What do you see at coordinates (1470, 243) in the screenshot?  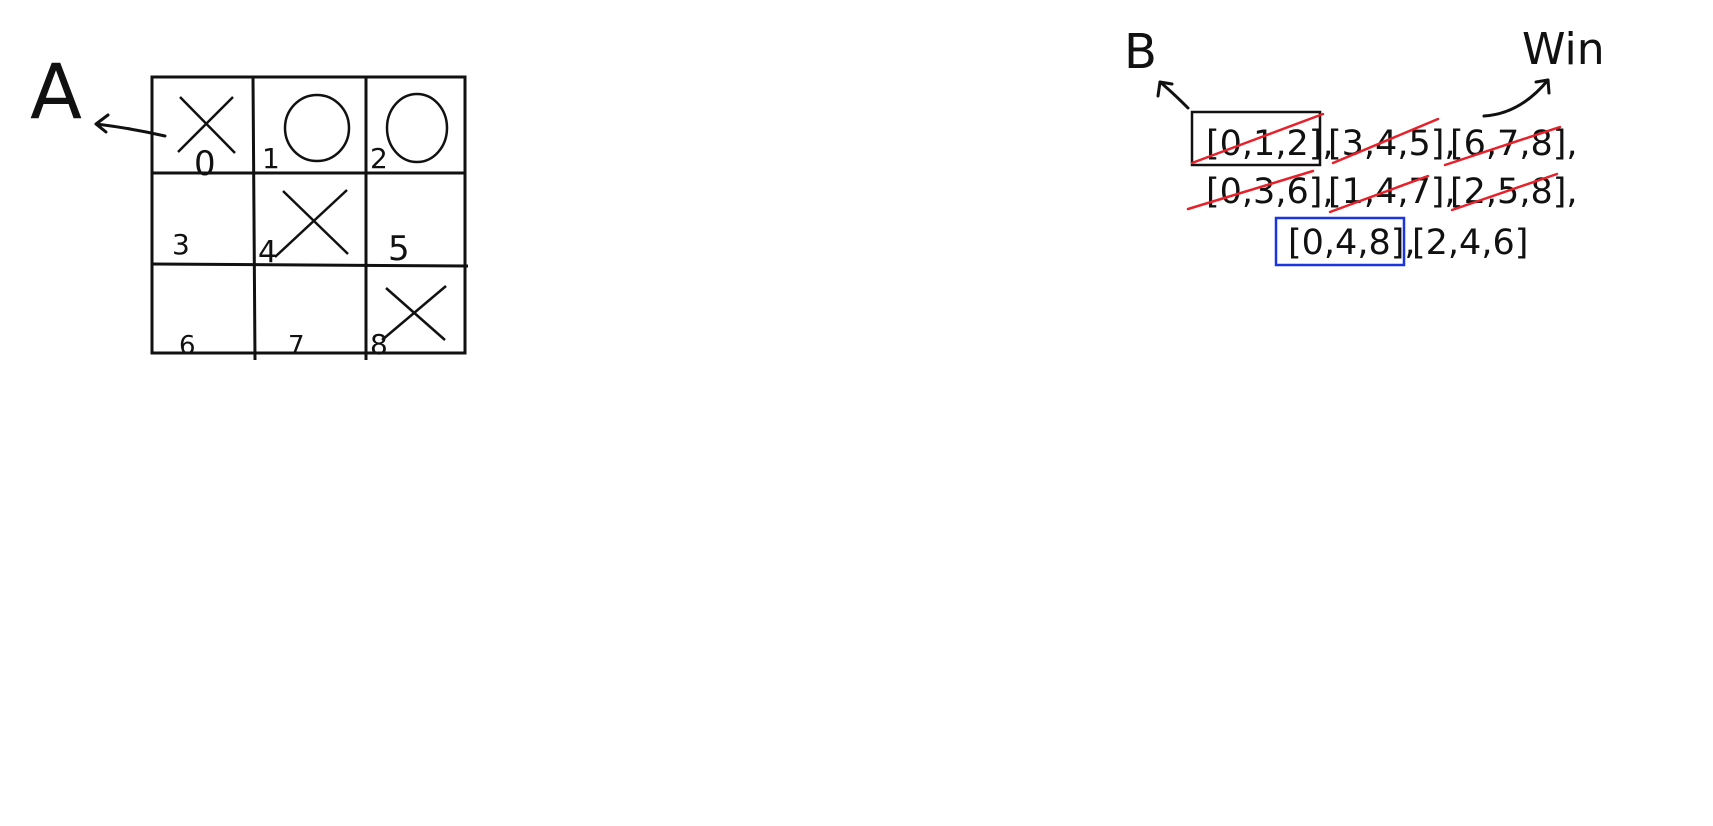 I see `combo-2-4-6: [2,4,6]` at bounding box center [1470, 243].